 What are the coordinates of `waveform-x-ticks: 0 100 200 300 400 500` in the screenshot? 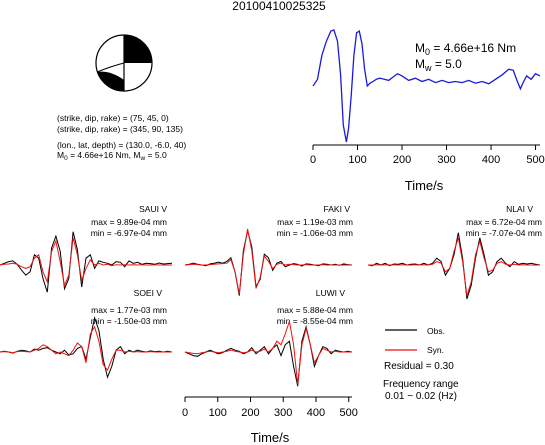 It's located at (270, 408).